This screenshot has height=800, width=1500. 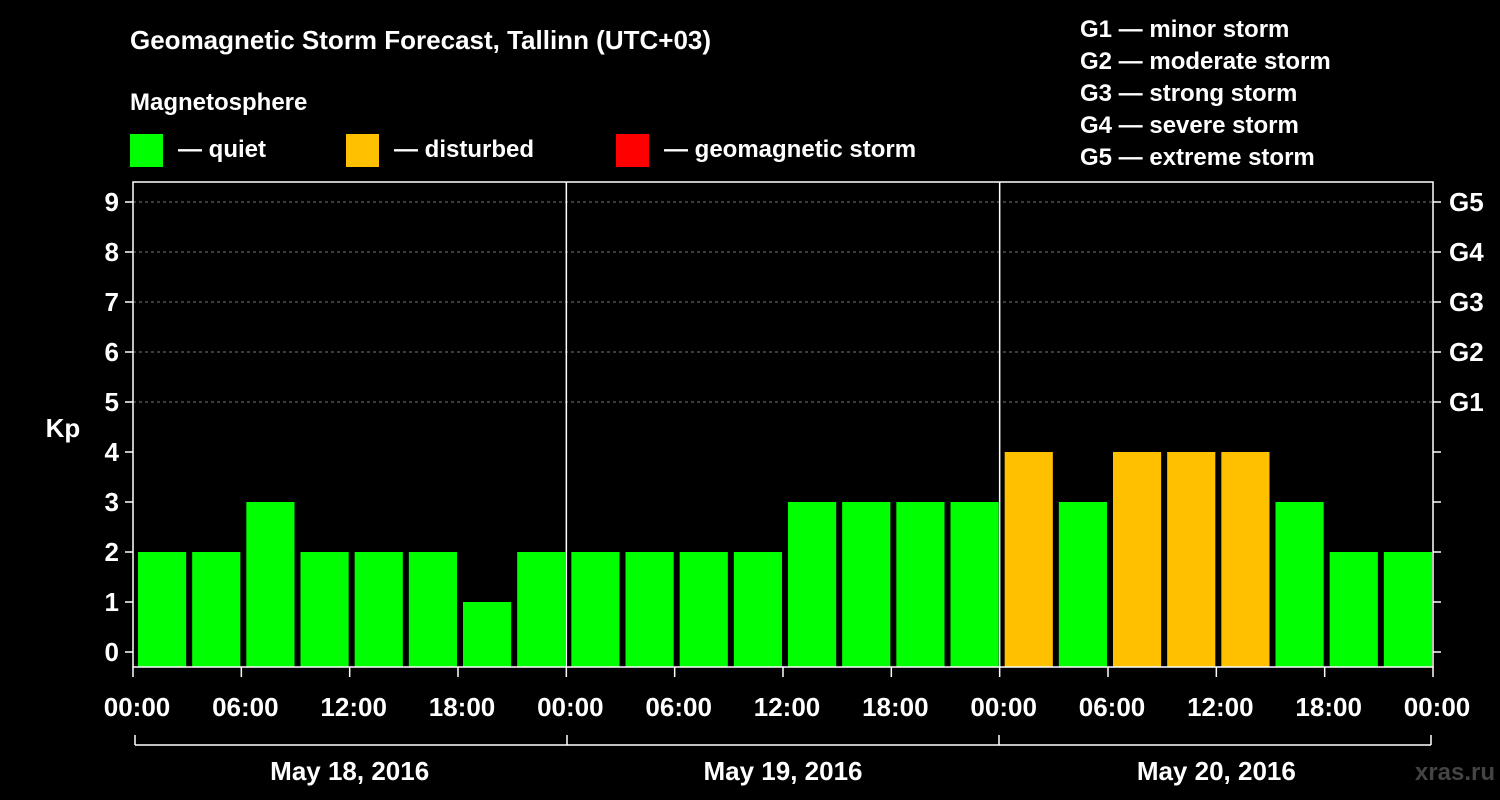 I want to click on y-tick-label: 7, so click(x=112, y=302).